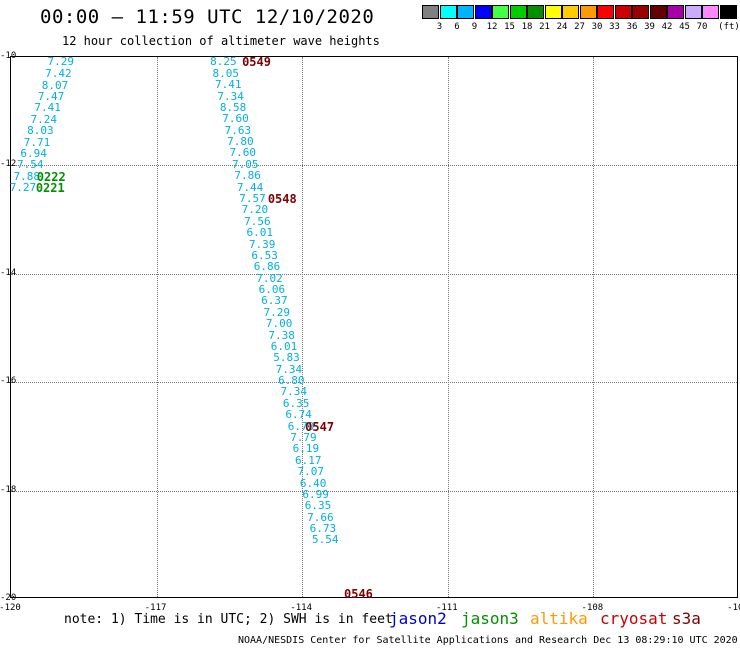 This screenshot has width=740, height=650. Describe the element at coordinates (8, 272) in the screenshot. I see `lat-tick-label: -14` at that location.